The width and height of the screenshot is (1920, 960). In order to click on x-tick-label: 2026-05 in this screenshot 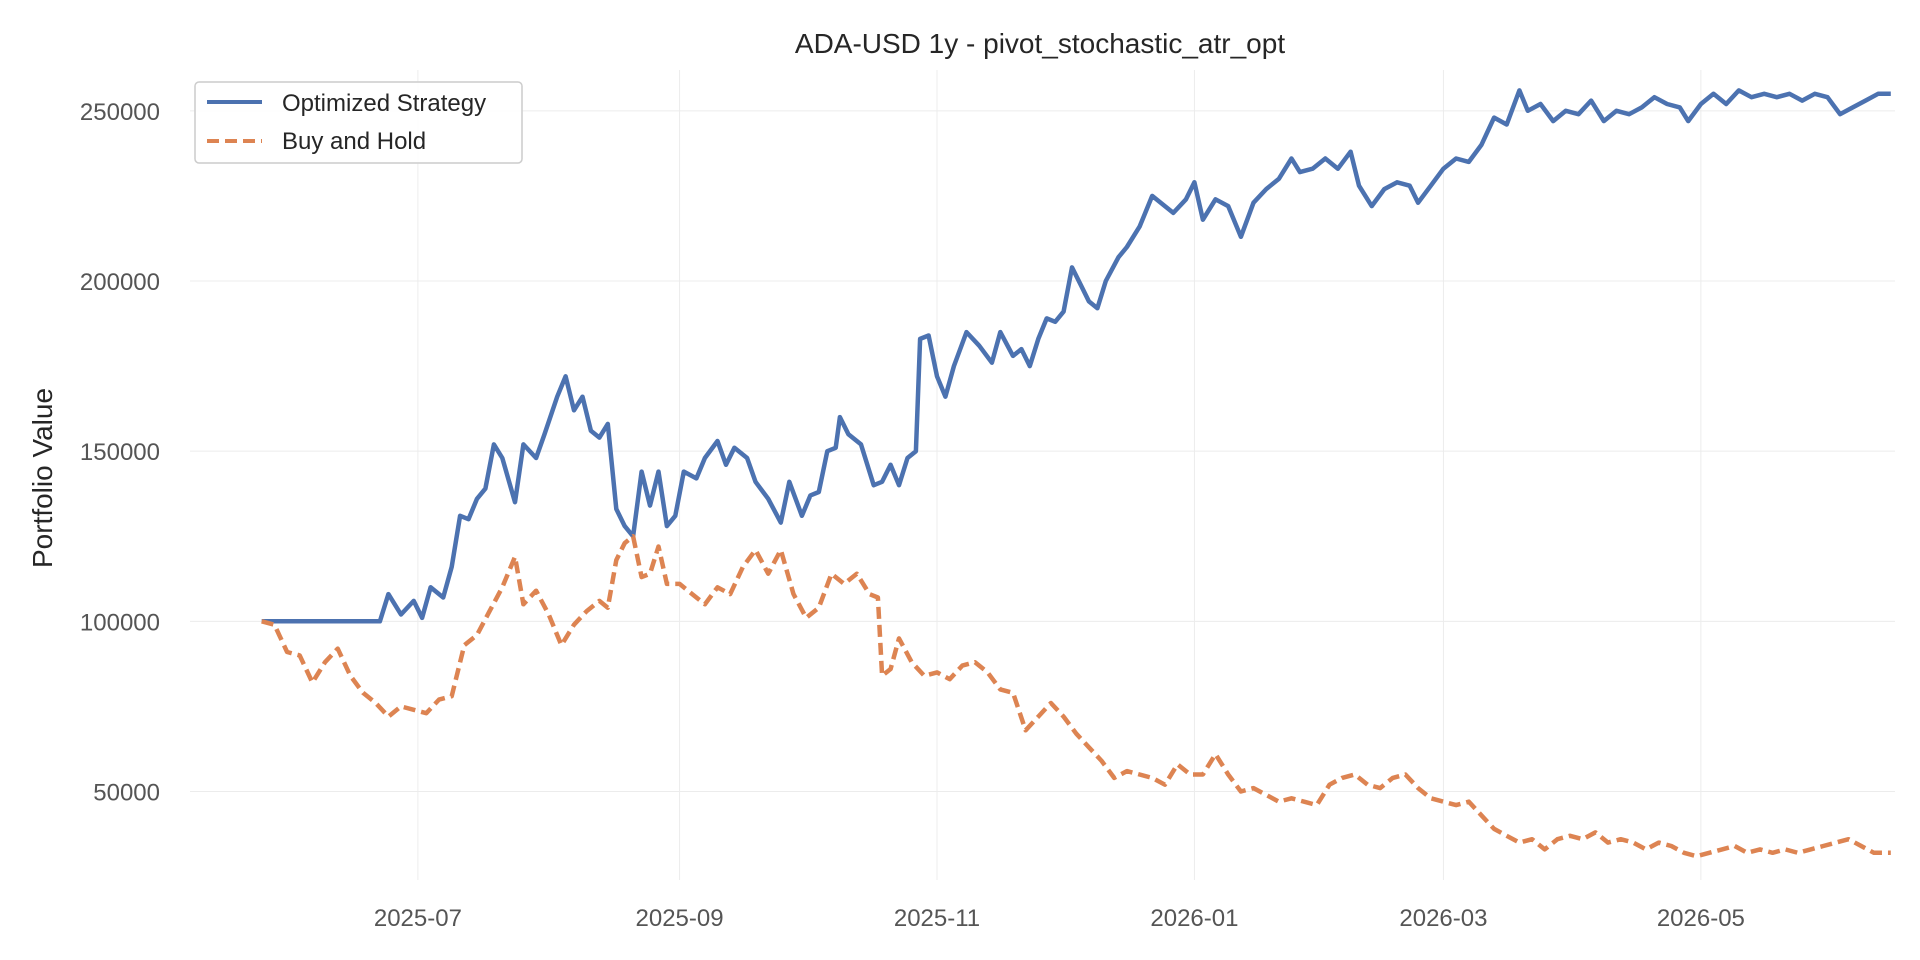, I will do `click(1701, 918)`.